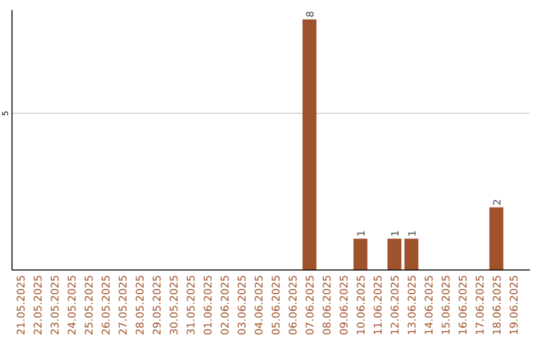  Describe the element at coordinates (497, 305) in the screenshot. I see `x-tick-label: 18.06.2025` at that location.